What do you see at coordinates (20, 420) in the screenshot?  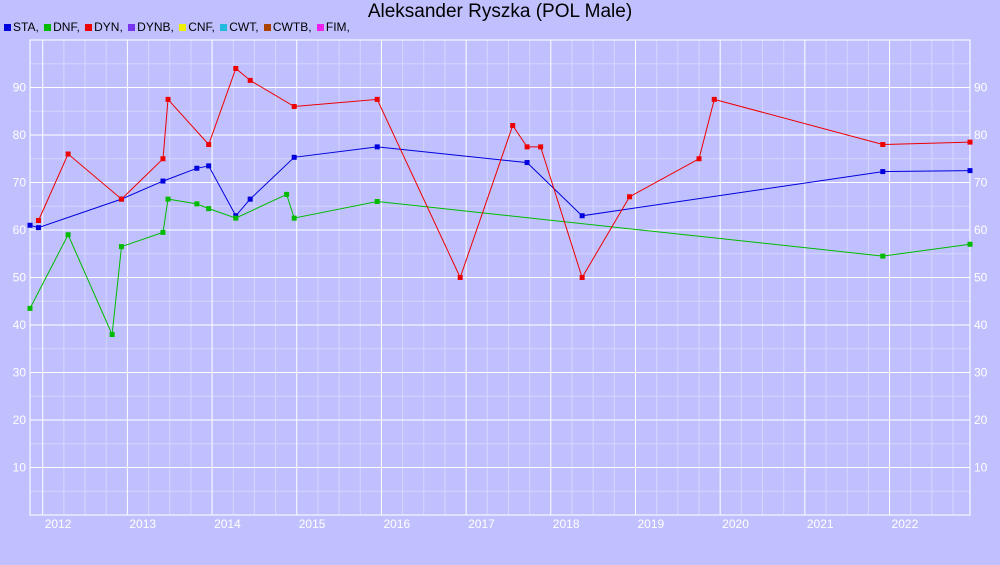 I see `y-tick-label-left: 20` at bounding box center [20, 420].